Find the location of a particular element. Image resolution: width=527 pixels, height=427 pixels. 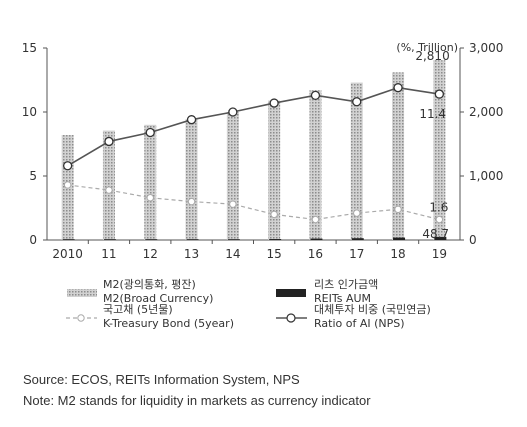

annotation-bond-value: 1.6 is located at coordinates (438, 208).